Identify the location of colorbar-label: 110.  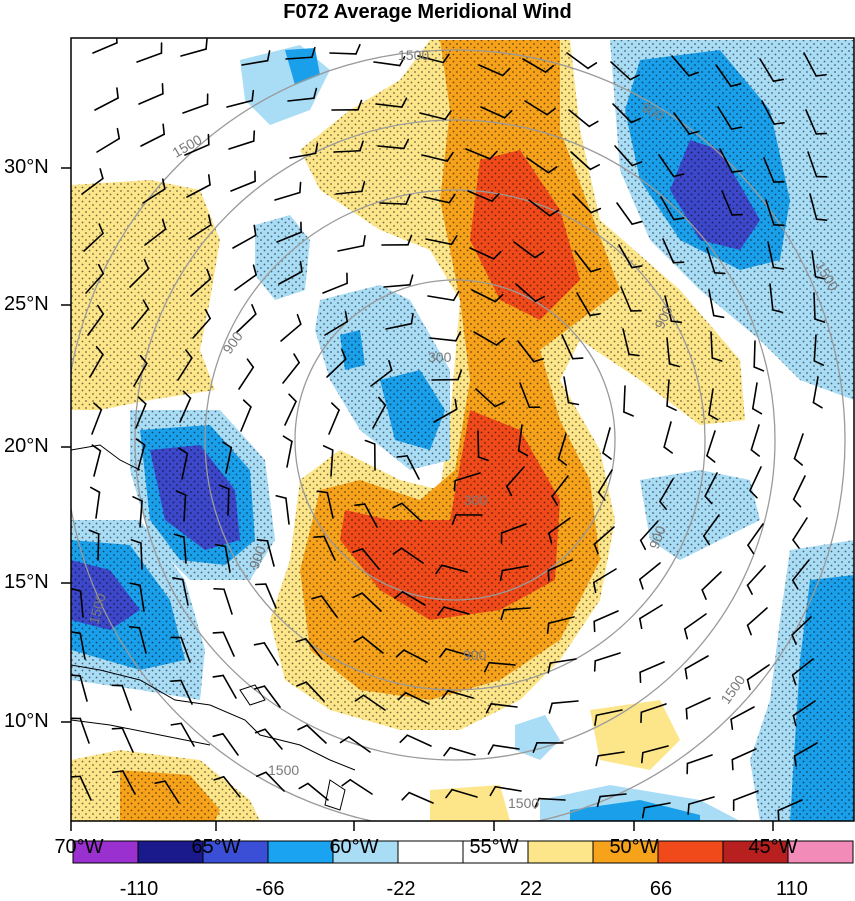
(792, 889).